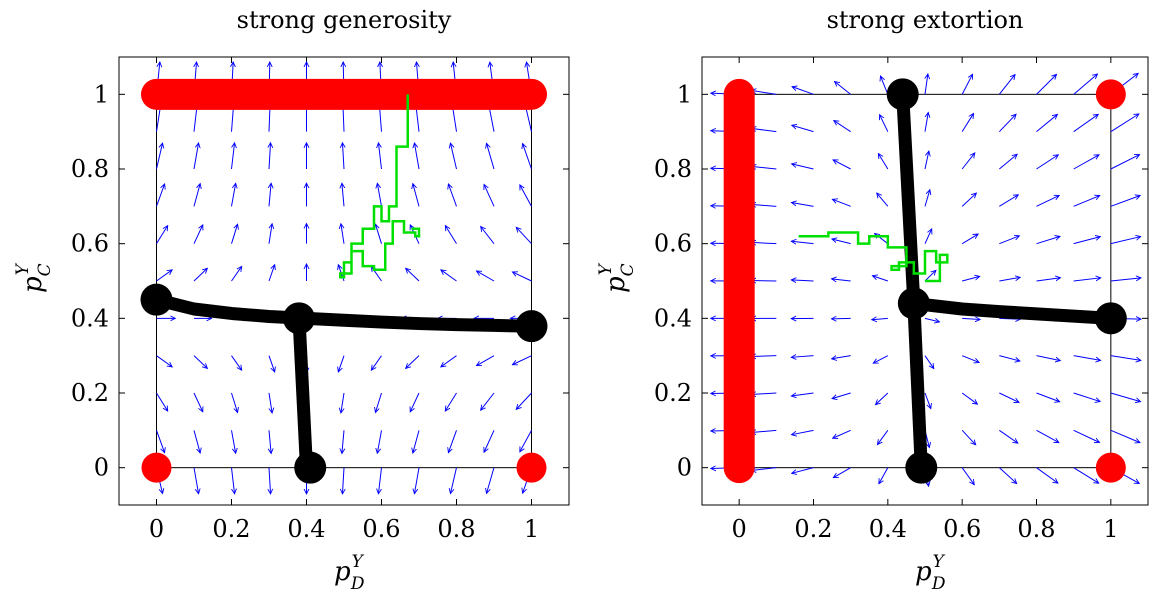 The width and height of the screenshot is (1150, 595). I want to click on y-tick-label: 1, so click(101, 94).